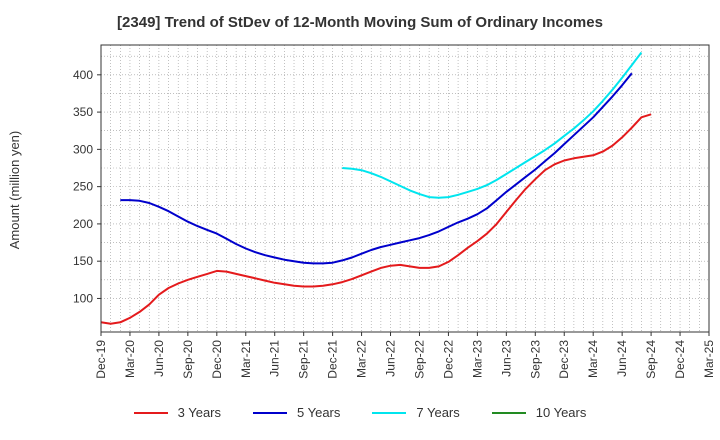 The image size is (720, 440). I want to click on x-tick-label: Dec-21, so click(333, 359).